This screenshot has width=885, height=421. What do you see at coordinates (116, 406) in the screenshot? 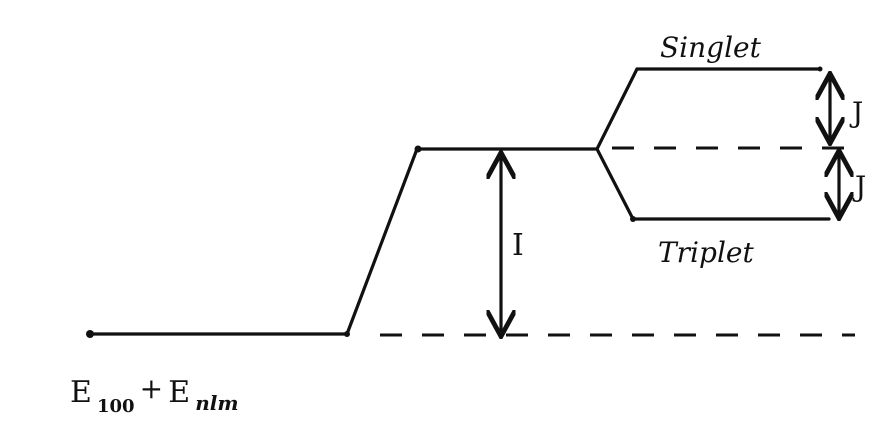
I see `ground-energy-sub1: 100` at bounding box center [116, 406].